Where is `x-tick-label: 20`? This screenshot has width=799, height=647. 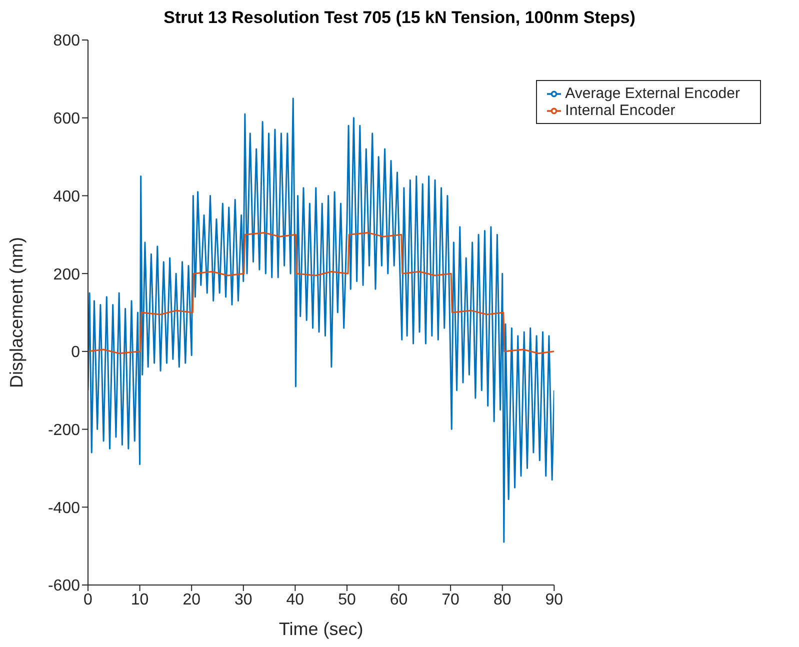 x-tick-label: 20 is located at coordinates (191, 599).